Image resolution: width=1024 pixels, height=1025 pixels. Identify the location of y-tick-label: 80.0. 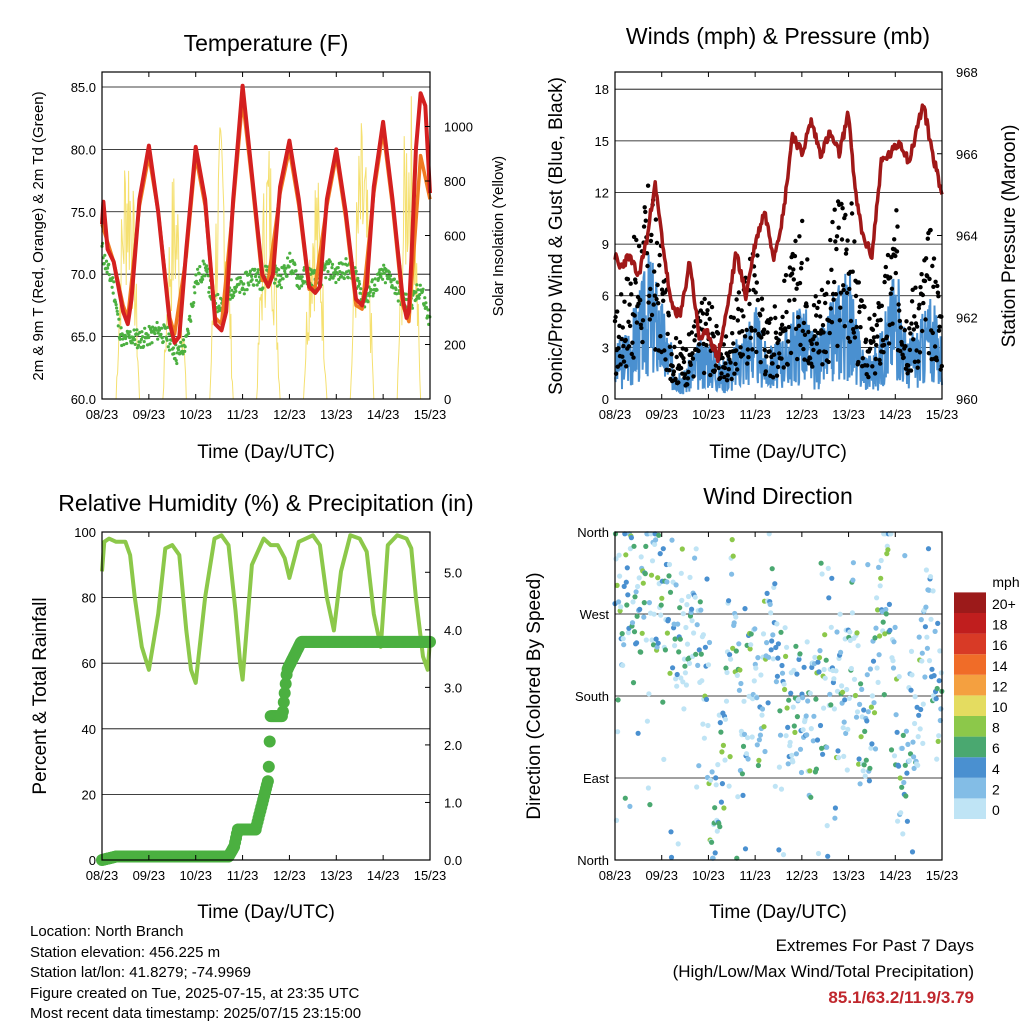
(83, 149).